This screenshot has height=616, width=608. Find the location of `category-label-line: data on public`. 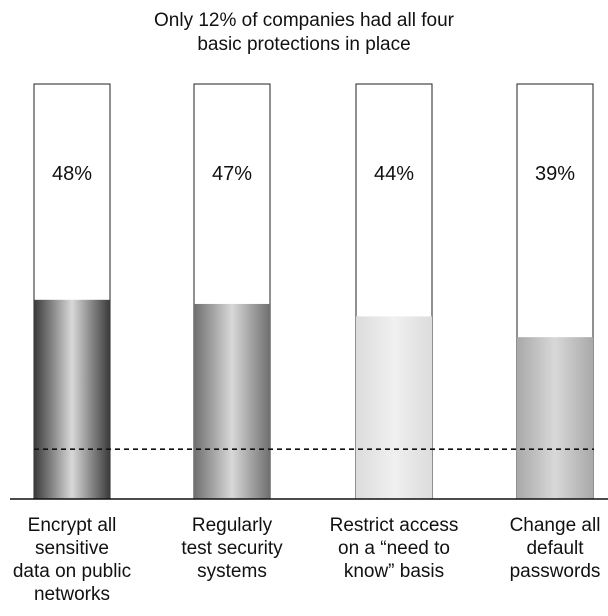

category-label-line: data on public is located at coordinates (72, 571).